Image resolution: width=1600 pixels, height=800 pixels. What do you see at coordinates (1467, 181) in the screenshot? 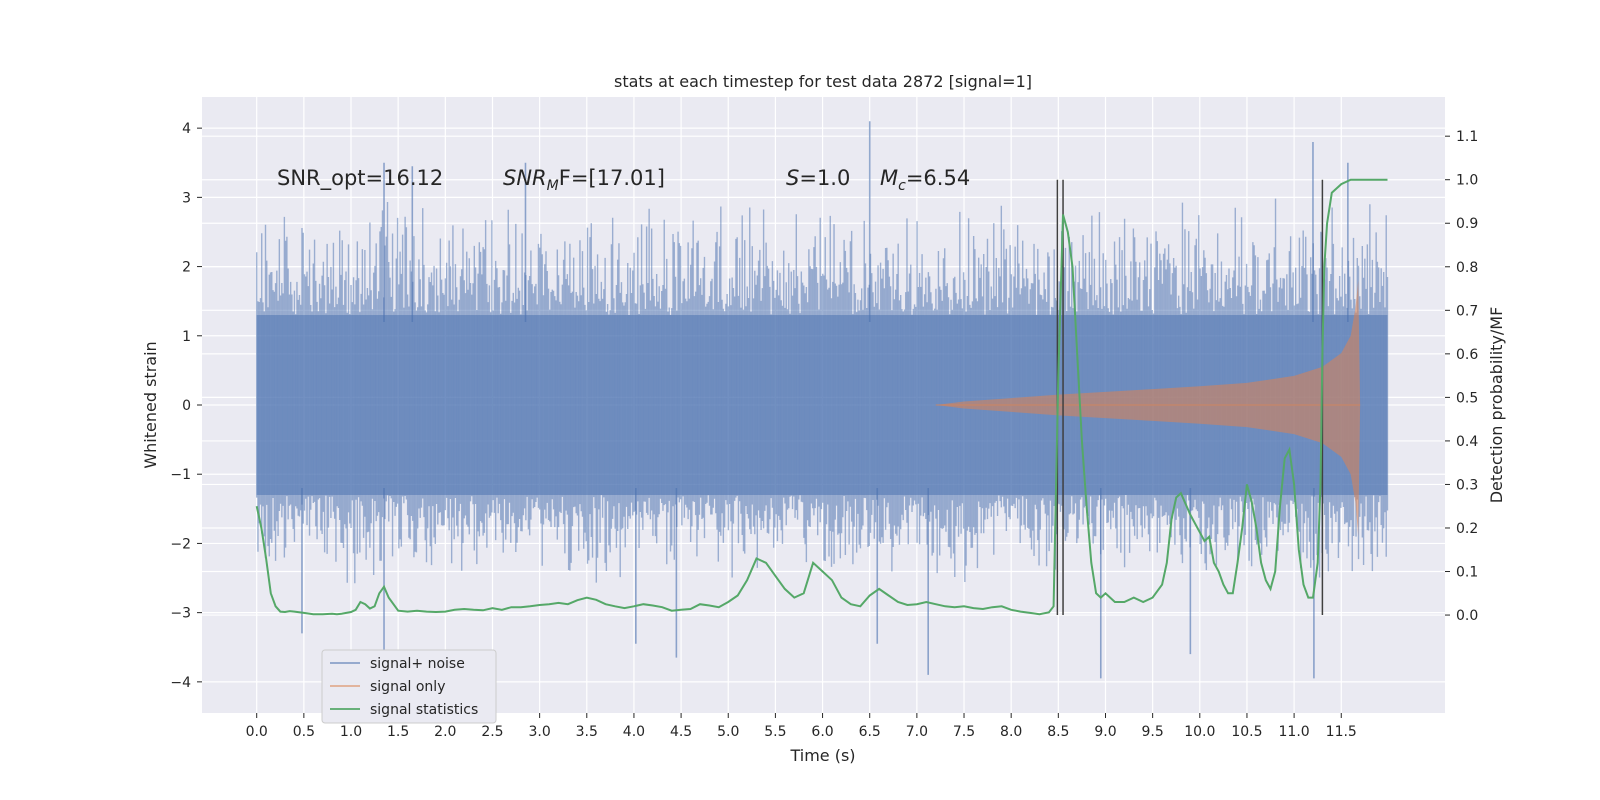
I see `y-right-tick-label: 1.0` at bounding box center [1467, 181].